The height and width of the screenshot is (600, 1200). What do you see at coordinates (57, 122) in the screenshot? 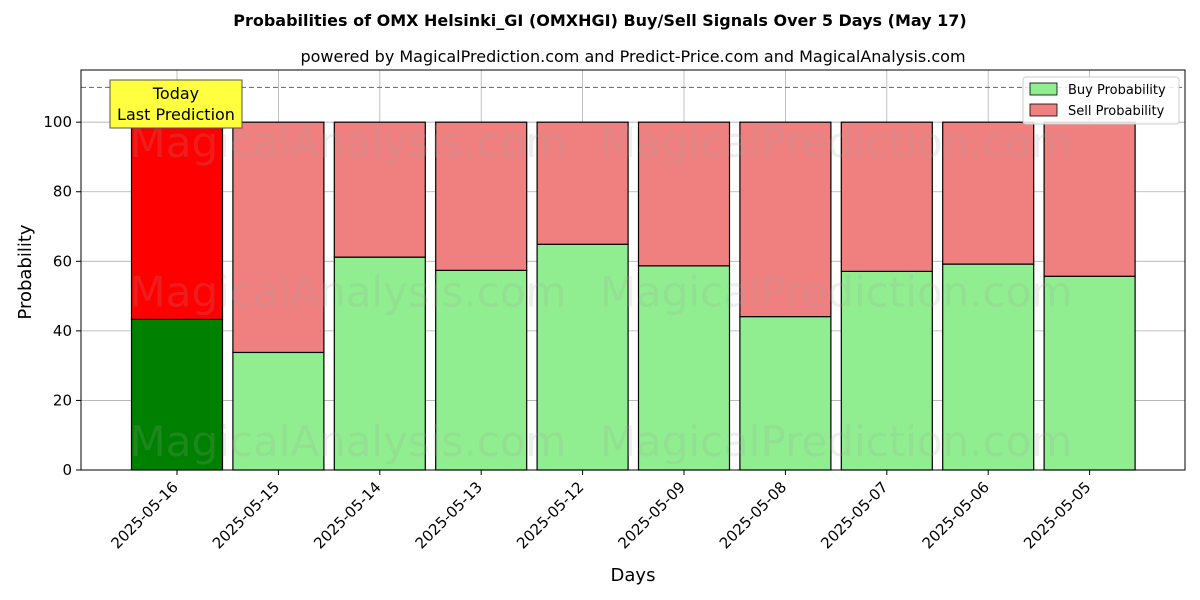
I see `y-tick-label: 100` at bounding box center [57, 122].